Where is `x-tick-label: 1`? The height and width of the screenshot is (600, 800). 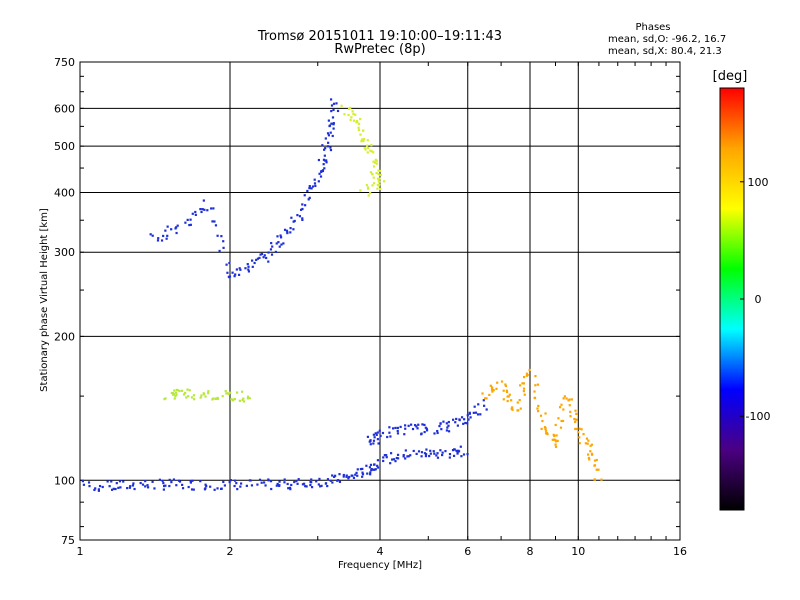
x-tick-label: 1 is located at coordinates (80, 551).